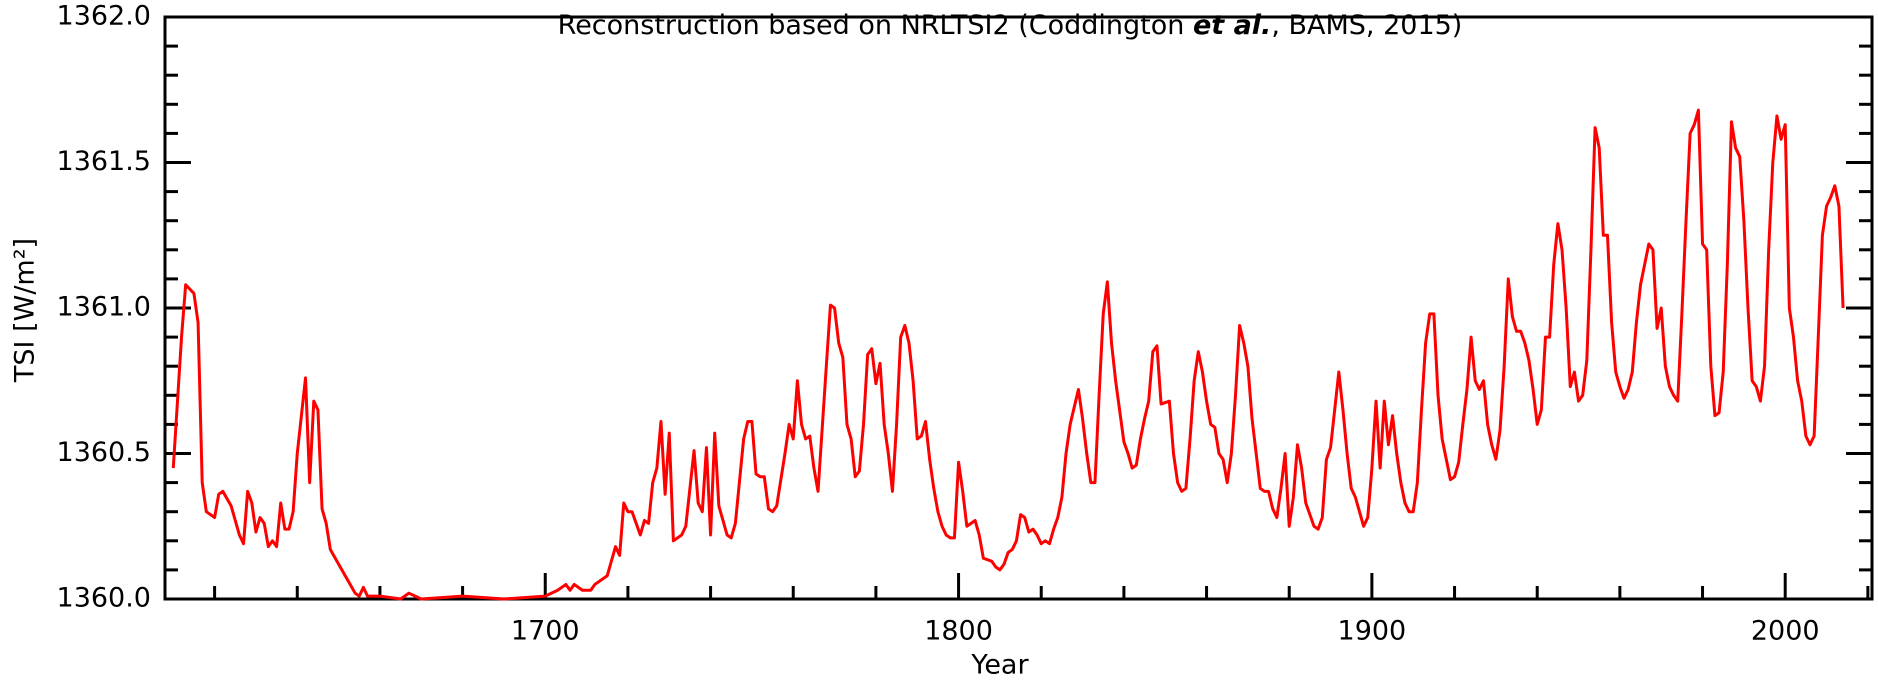 This screenshot has height=680, width=1878. I want to click on y-axis-label: TSI [W/m²], so click(25, 310).